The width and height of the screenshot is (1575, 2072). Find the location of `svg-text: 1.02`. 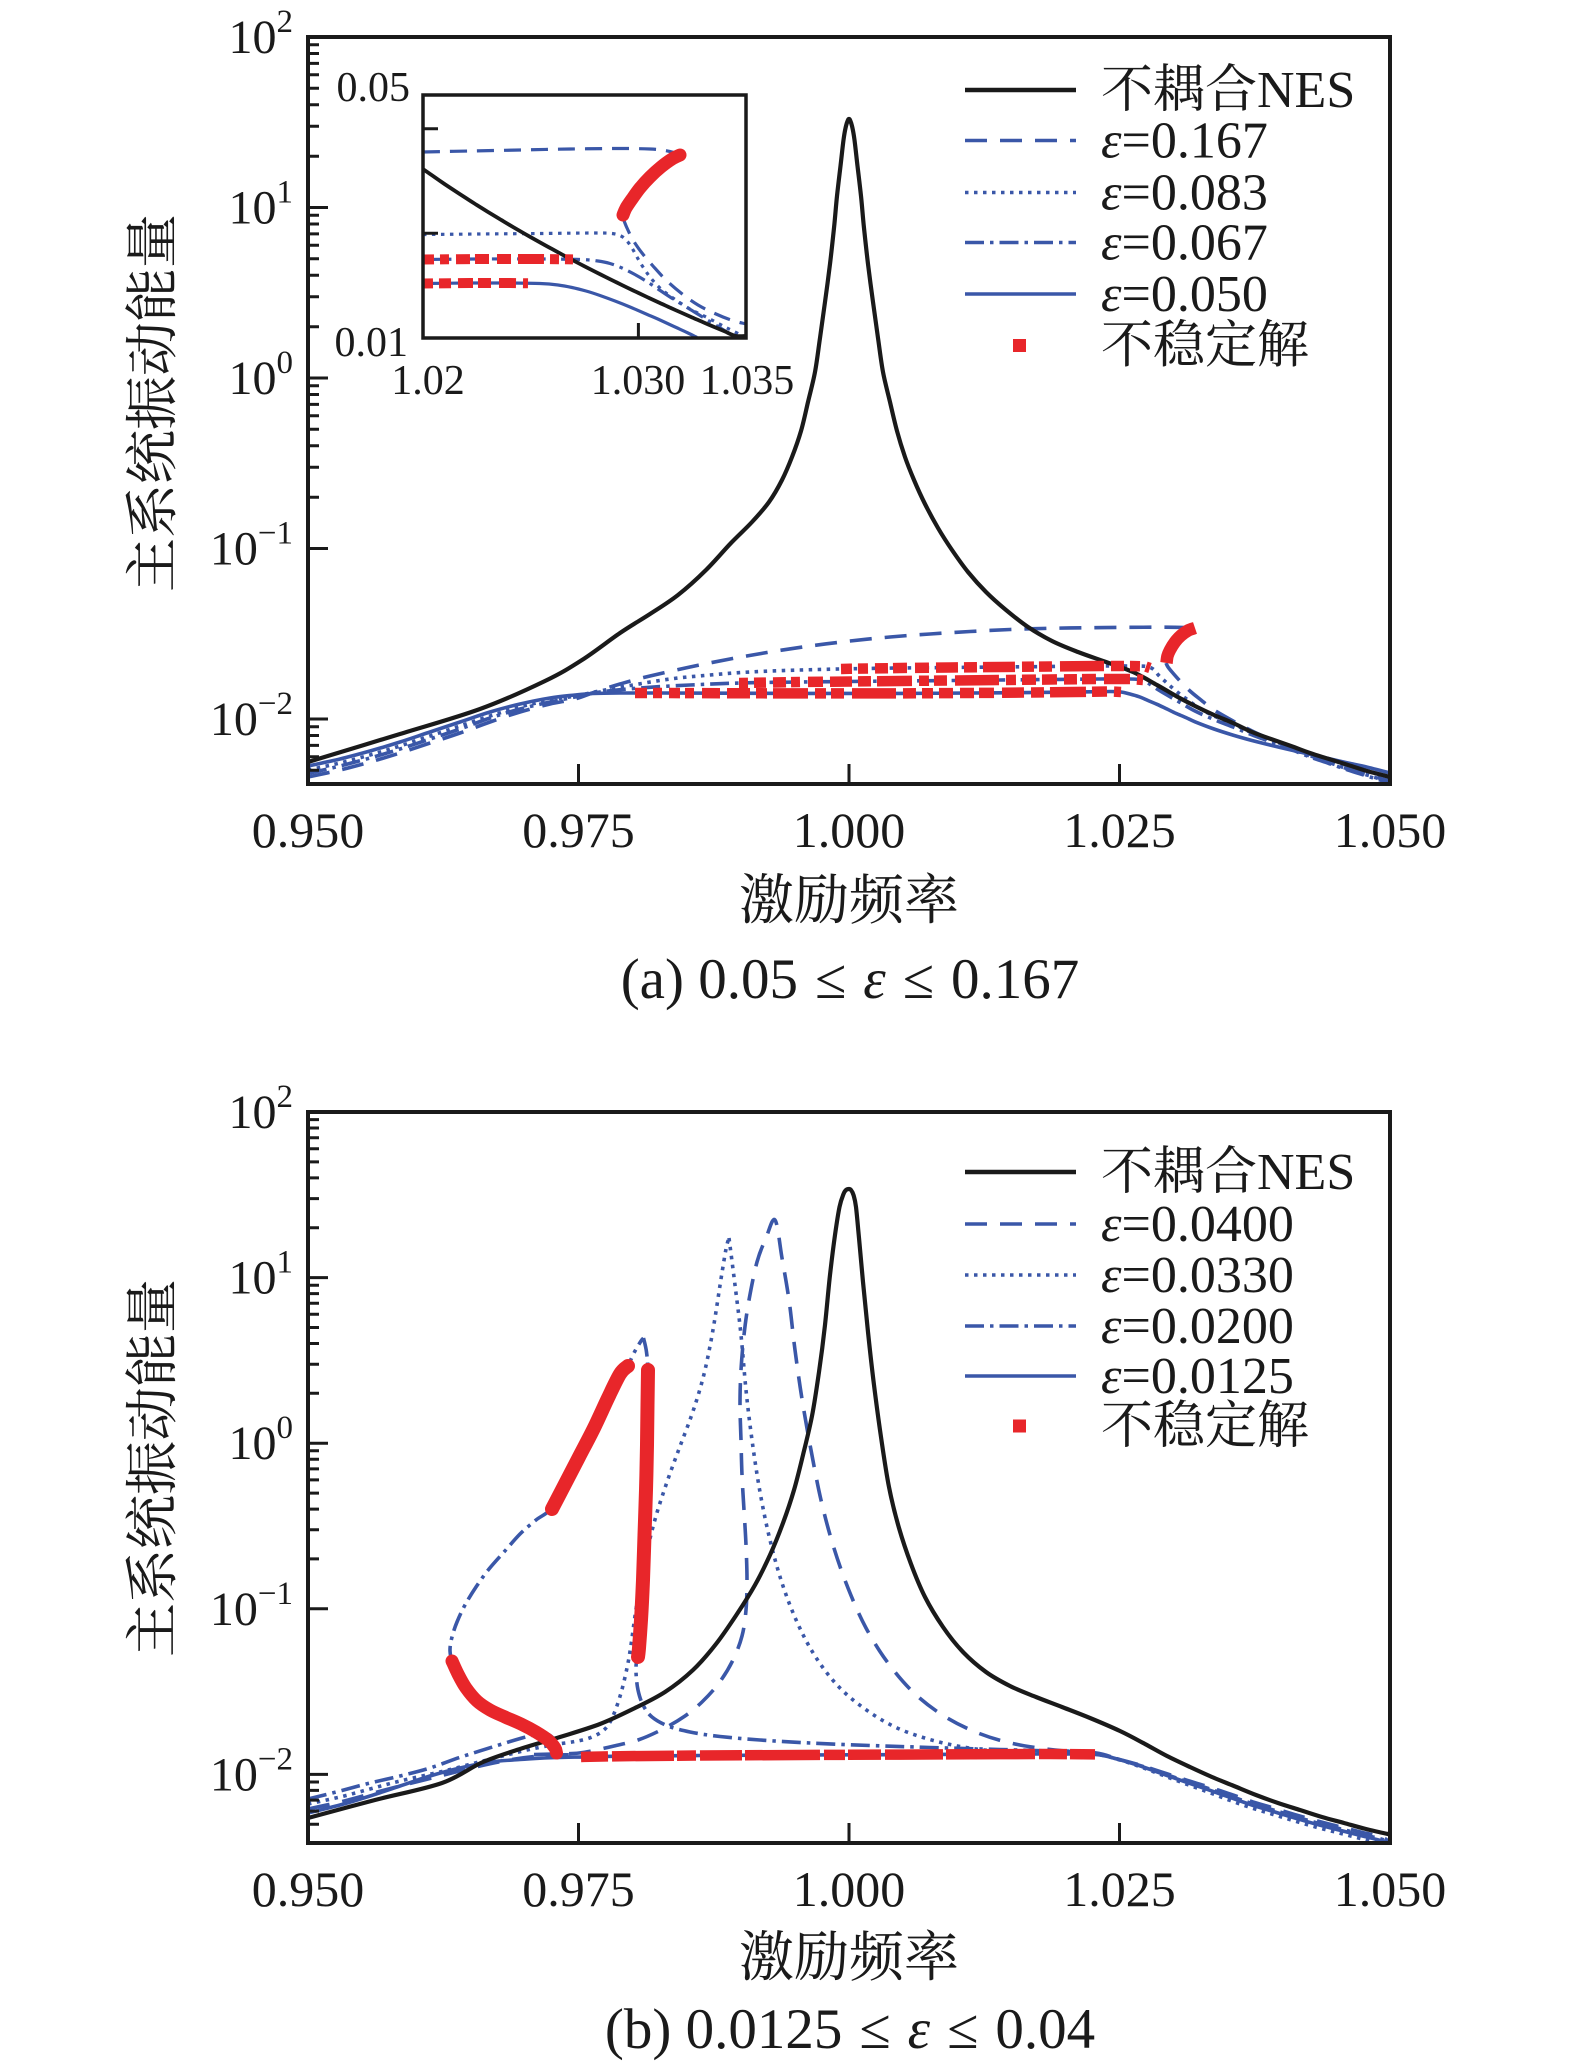

svg-text: 1.02 is located at coordinates (428, 381).